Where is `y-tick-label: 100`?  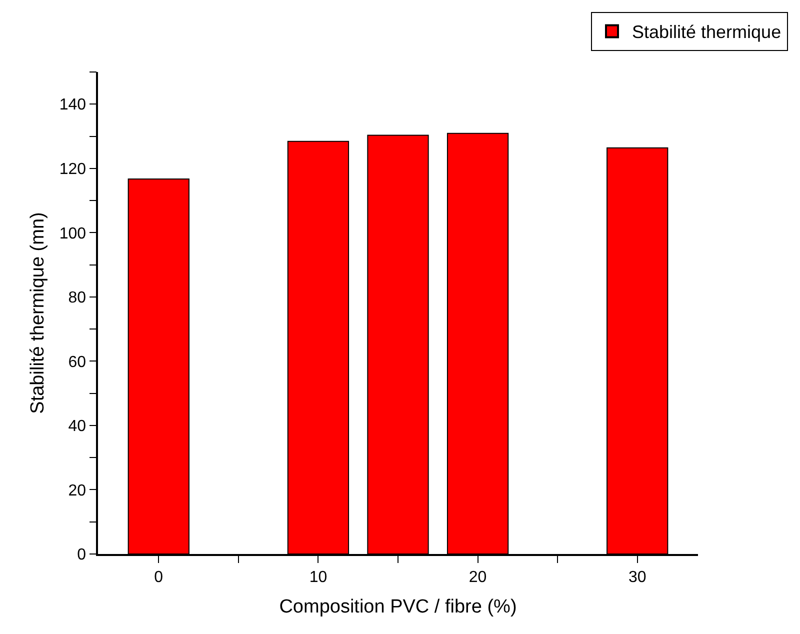 y-tick-label: 100 is located at coordinates (72, 233).